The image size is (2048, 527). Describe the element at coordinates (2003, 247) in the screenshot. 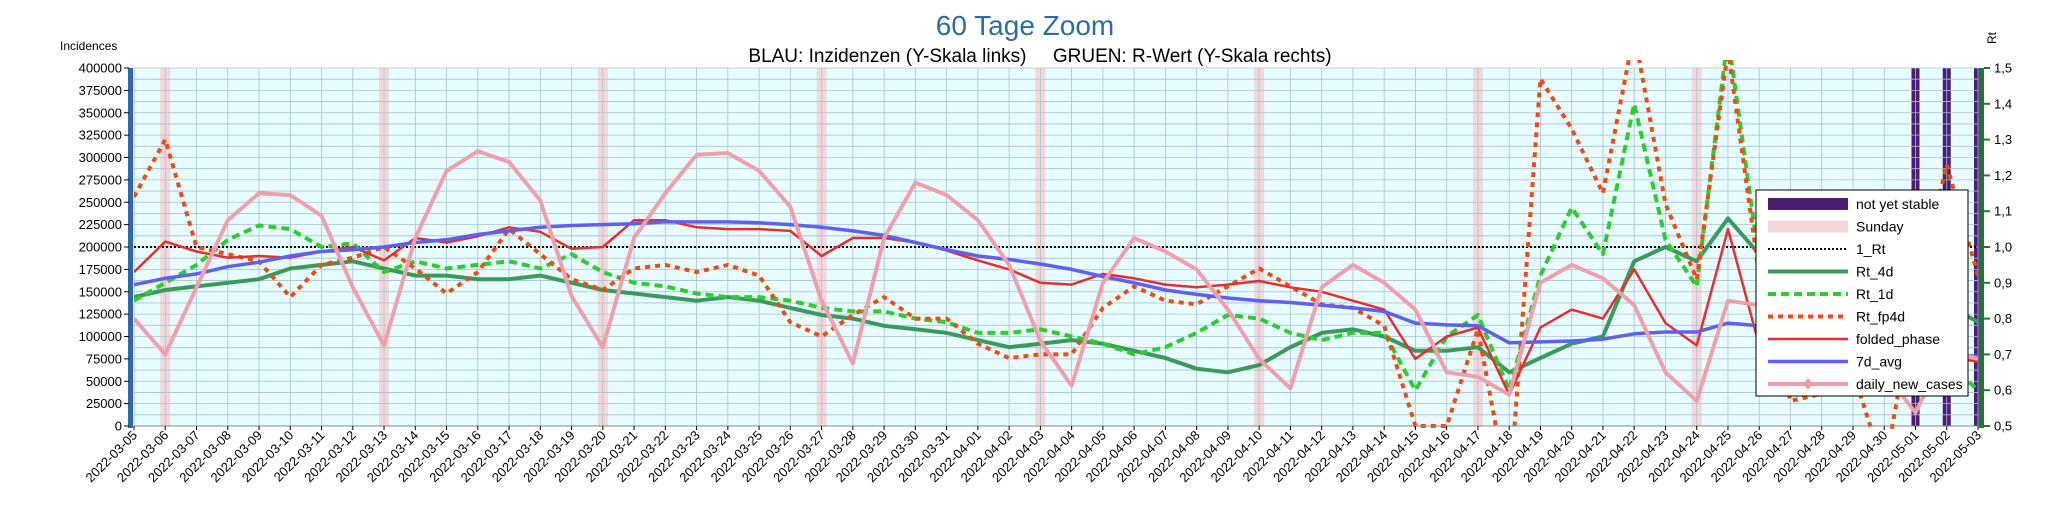

I see `y-tick-label-right: 1,0` at that location.